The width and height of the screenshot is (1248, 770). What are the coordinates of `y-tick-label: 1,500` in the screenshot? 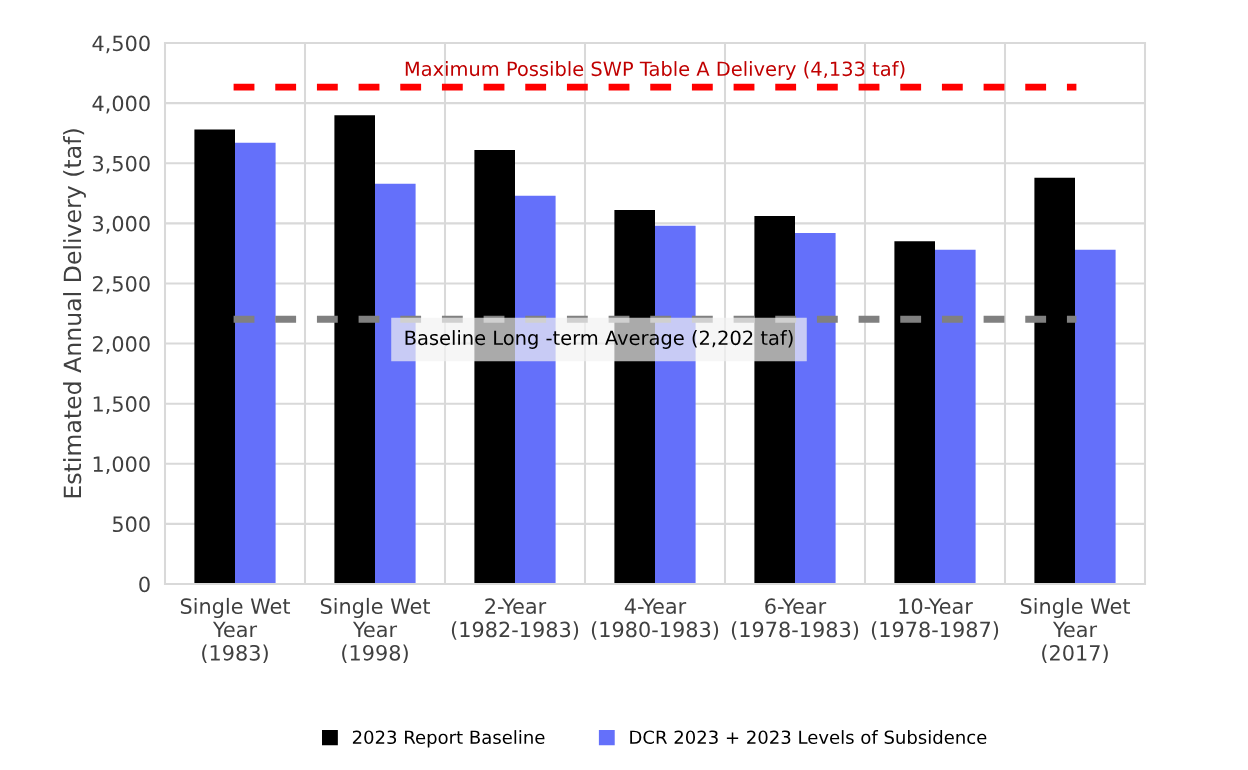 It's located at (121, 405).